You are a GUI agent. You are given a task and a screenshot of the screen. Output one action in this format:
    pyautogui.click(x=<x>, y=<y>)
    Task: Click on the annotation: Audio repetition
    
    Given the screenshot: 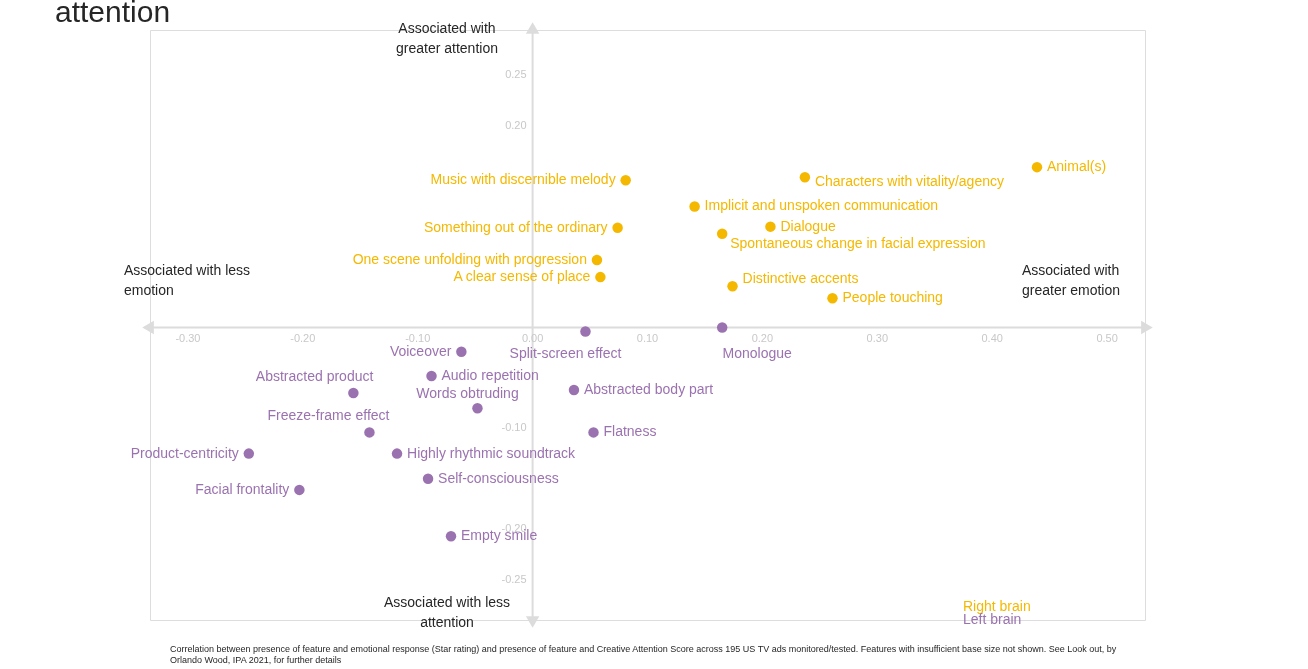 What is the action you would take?
    pyautogui.click(x=490, y=374)
    